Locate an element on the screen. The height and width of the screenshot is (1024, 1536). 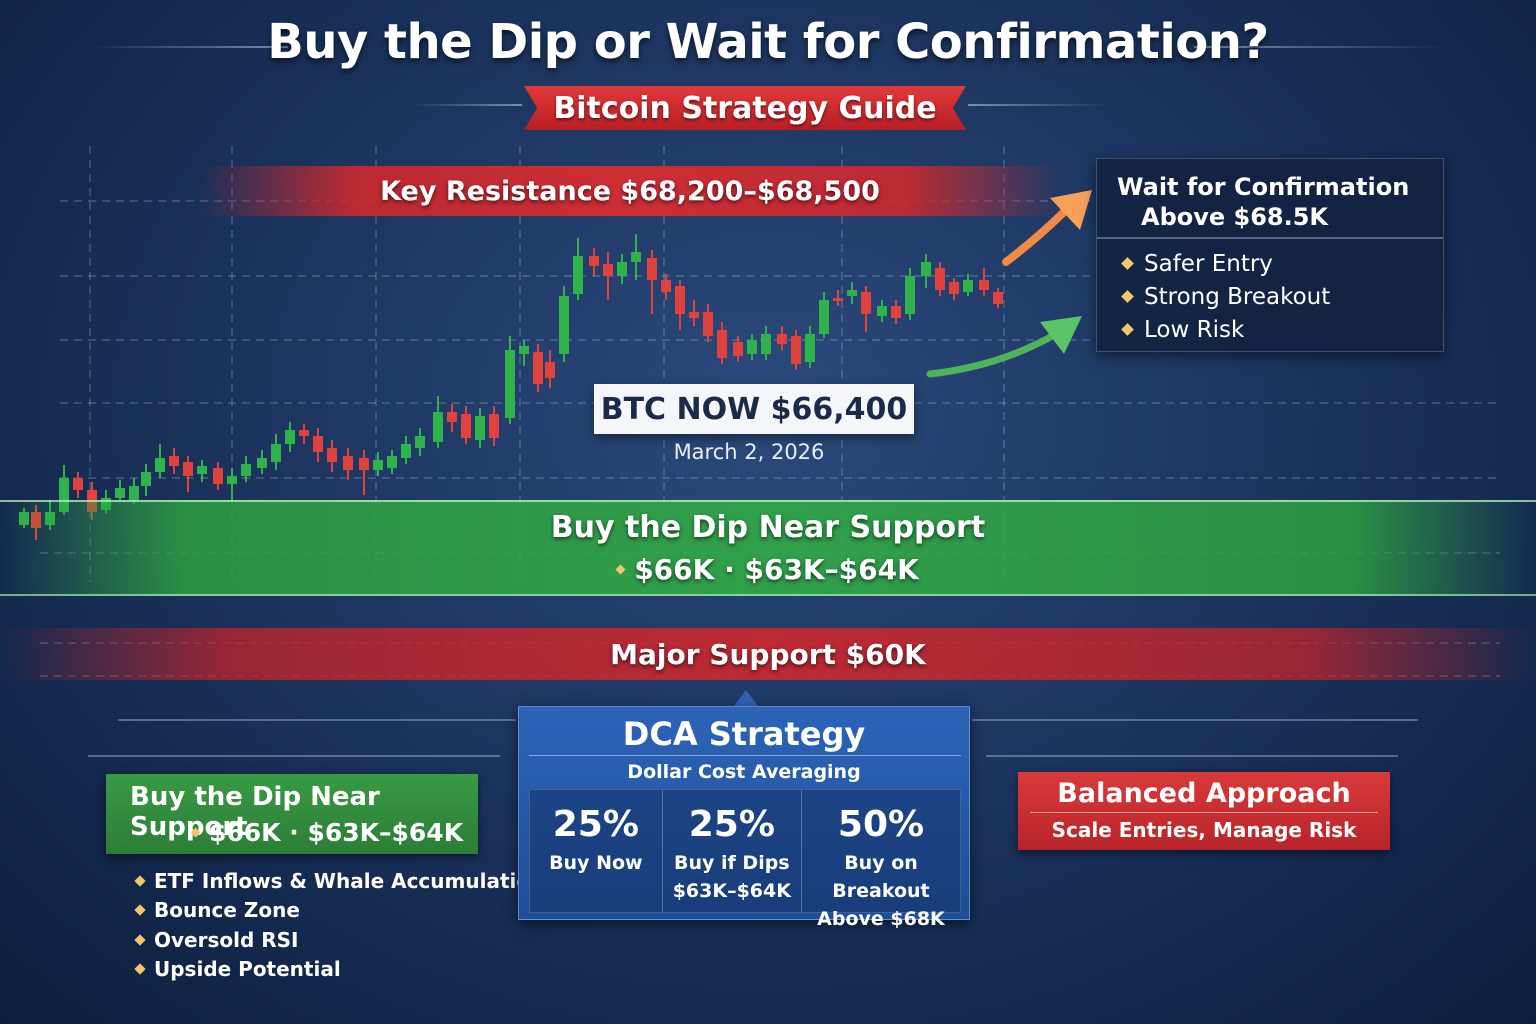
breakout-arrows is located at coordinates (1009, 284).